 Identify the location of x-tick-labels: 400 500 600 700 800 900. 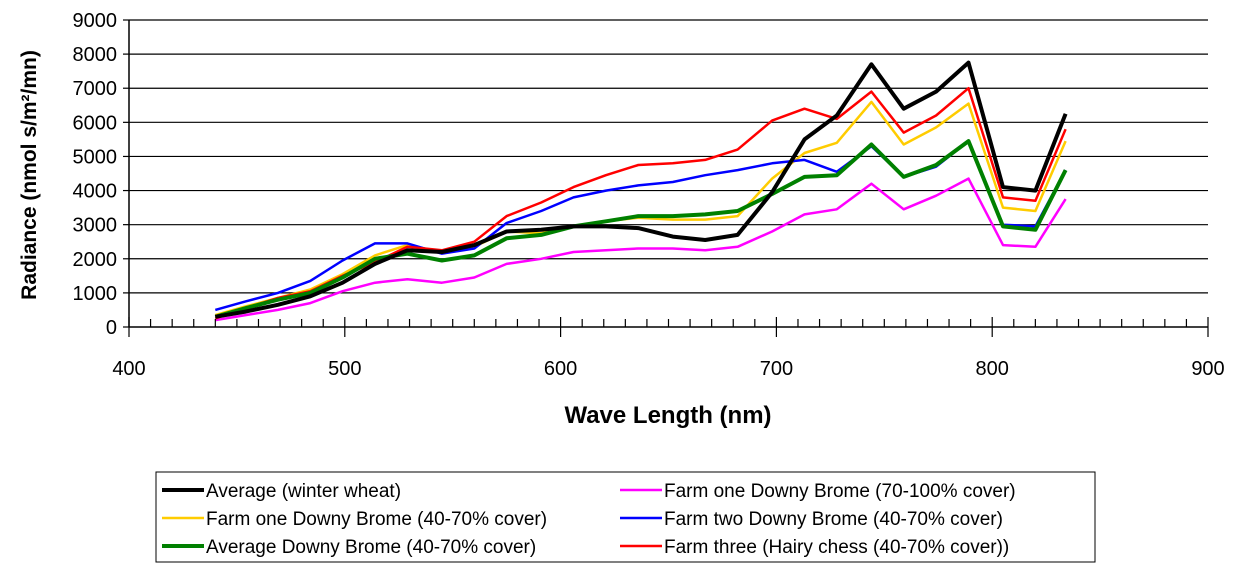
(668, 369).